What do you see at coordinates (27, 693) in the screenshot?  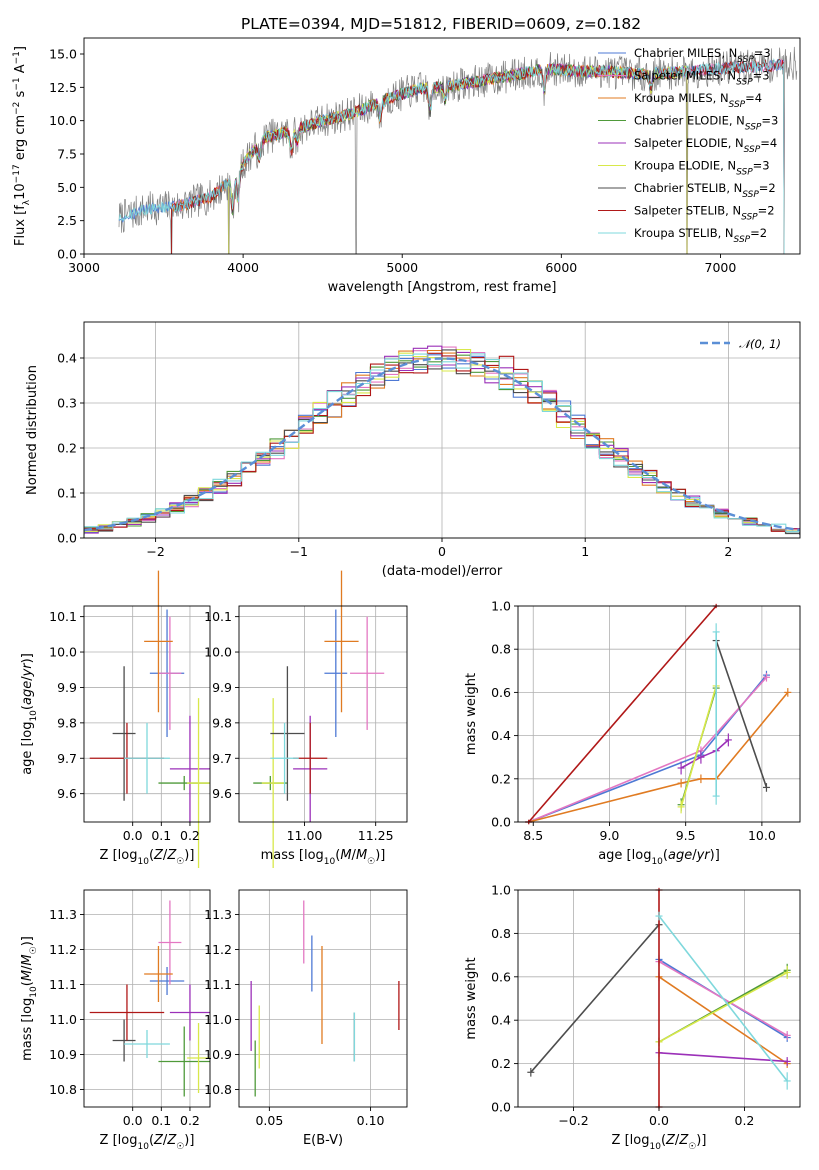 I see `label-part: age` at bounding box center [27, 693].